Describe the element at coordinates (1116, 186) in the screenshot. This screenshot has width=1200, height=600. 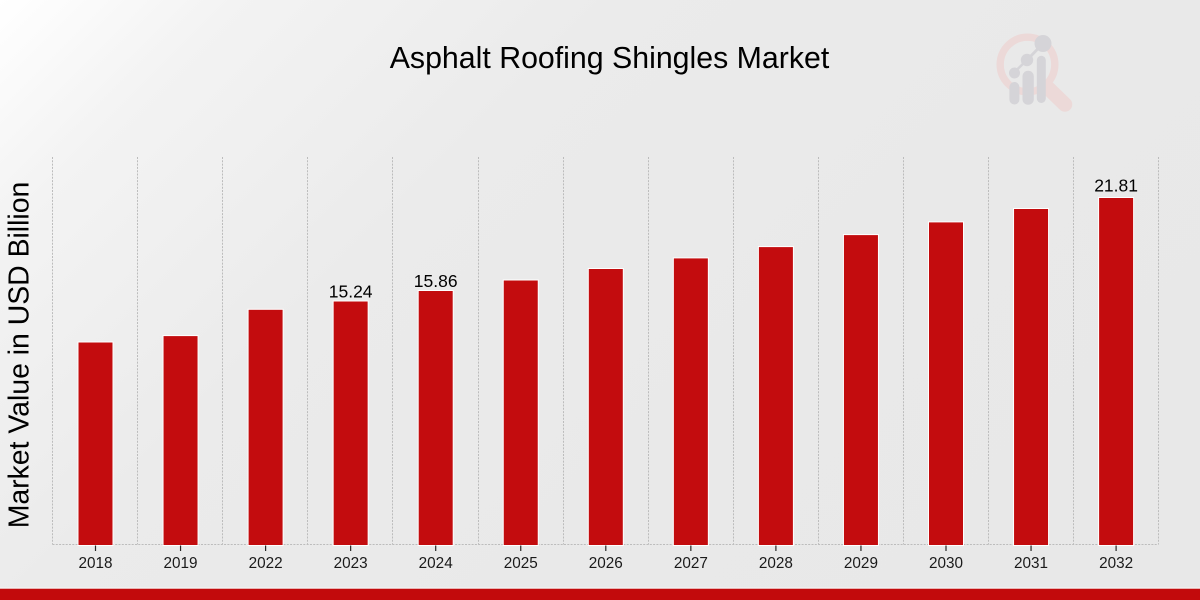
I see `svg-text: 21.81` at that location.